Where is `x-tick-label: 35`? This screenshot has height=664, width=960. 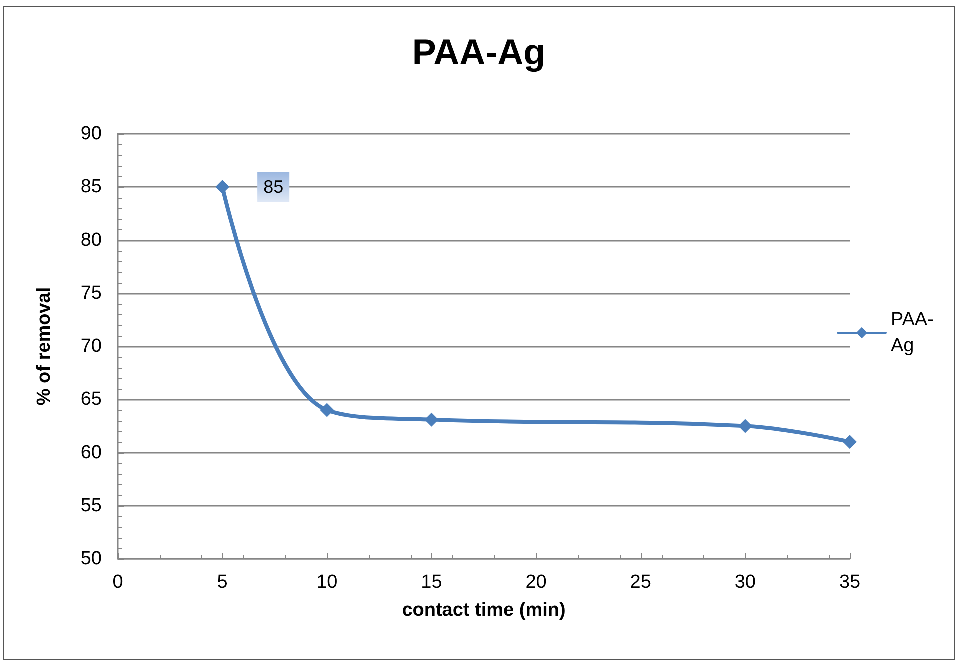 x-tick-label: 35 is located at coordinates (850, 582).